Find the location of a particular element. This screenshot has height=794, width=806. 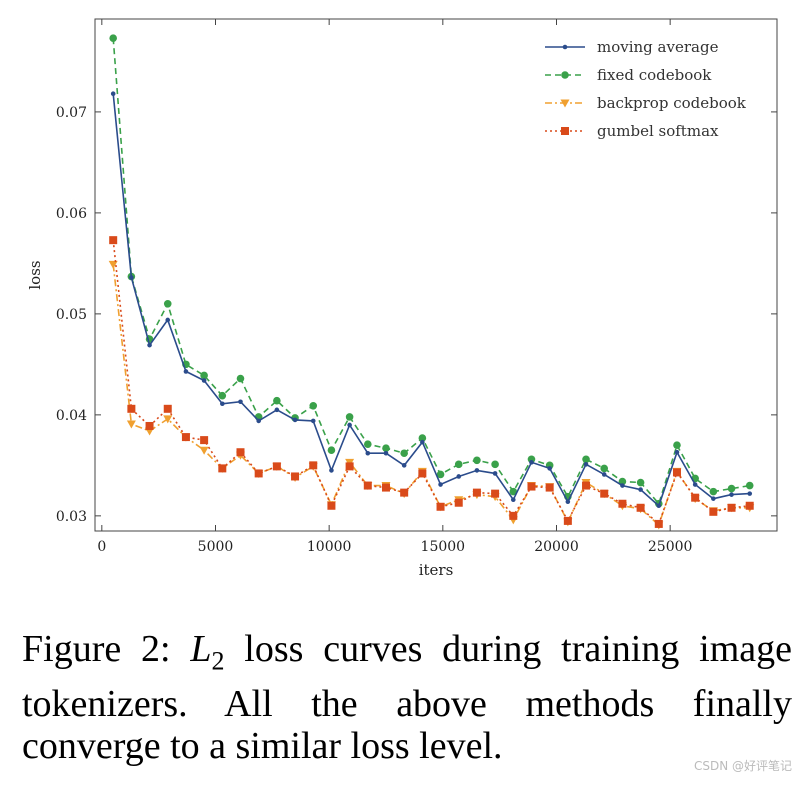

x-tick-label: 5000 is located at coordinates (216, 547).